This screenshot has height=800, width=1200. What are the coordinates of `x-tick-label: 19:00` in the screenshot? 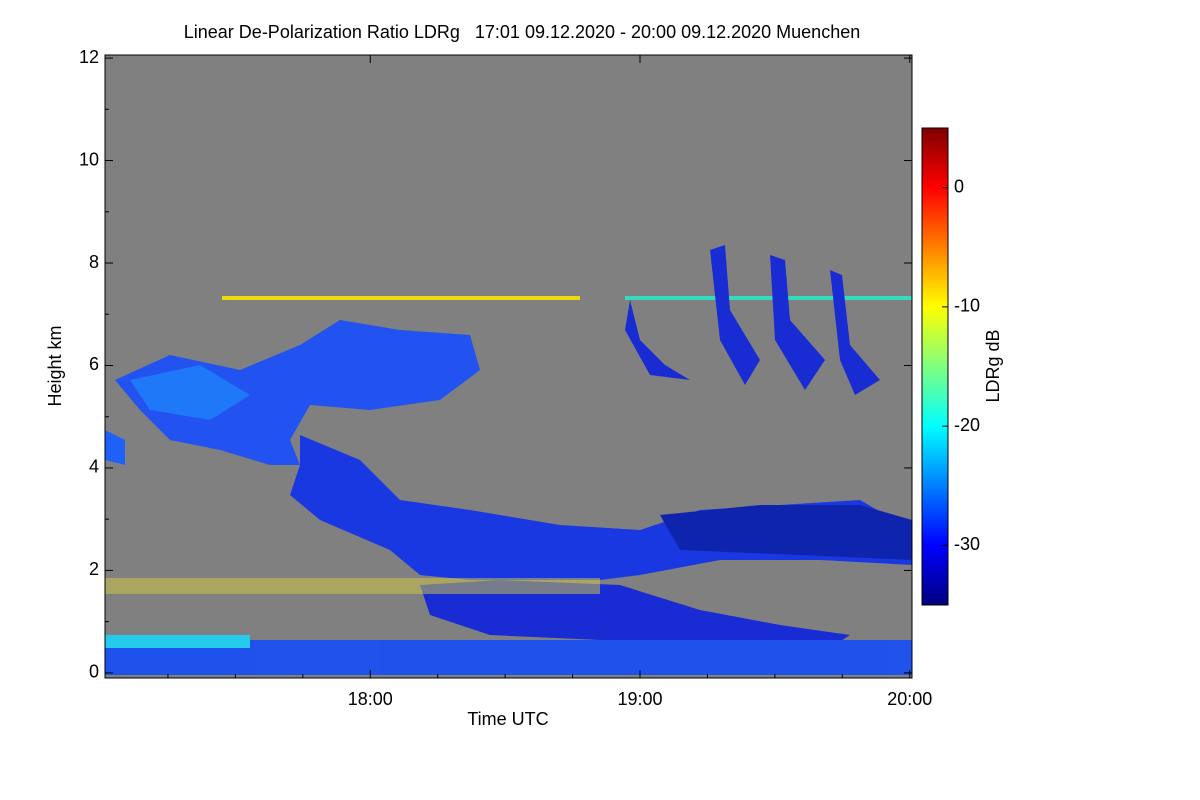 It's located at (639, 699).